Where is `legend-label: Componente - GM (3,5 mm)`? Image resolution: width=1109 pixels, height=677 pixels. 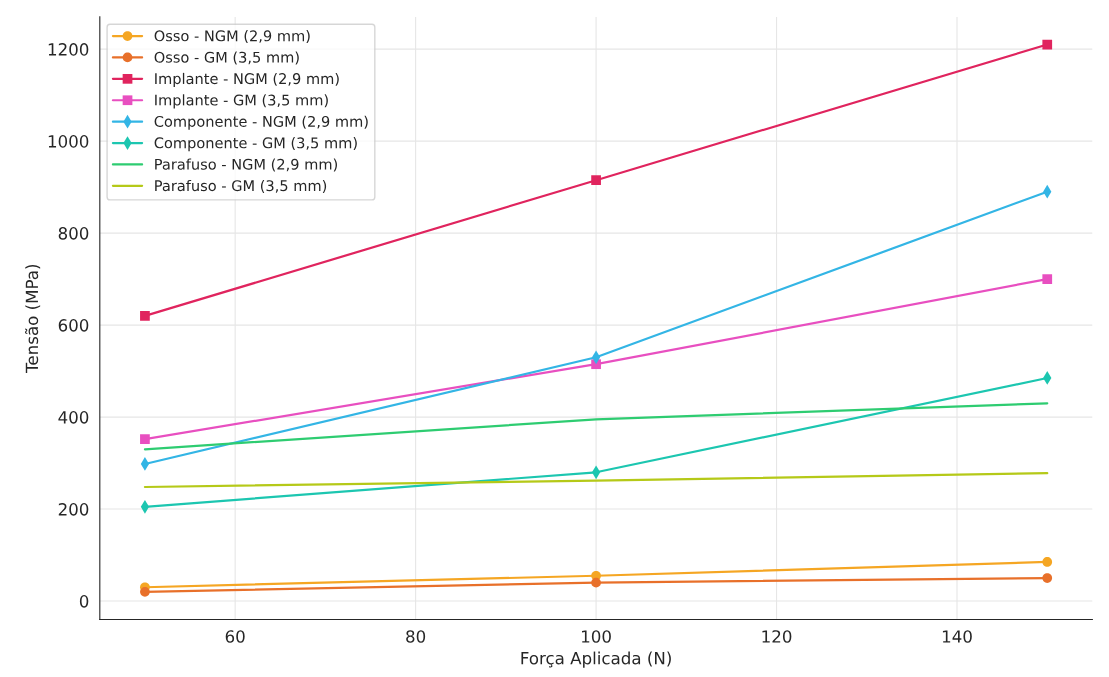 legend-label: Componente - GM (3,5 mm) is located at coordinates (255, 144).